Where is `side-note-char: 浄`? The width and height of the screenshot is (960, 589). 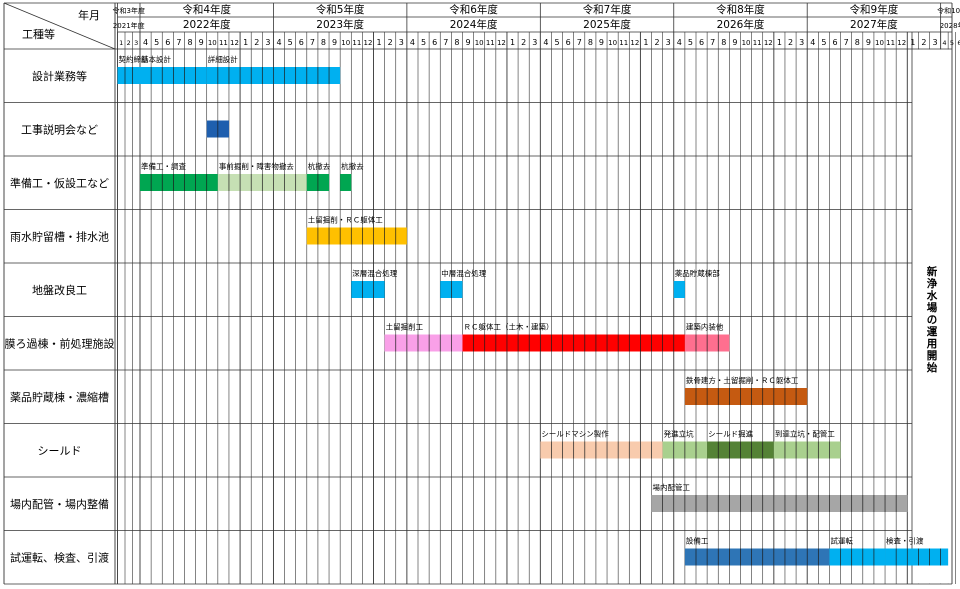 side-note-char: 浄 is located at coordinates (932, 283).